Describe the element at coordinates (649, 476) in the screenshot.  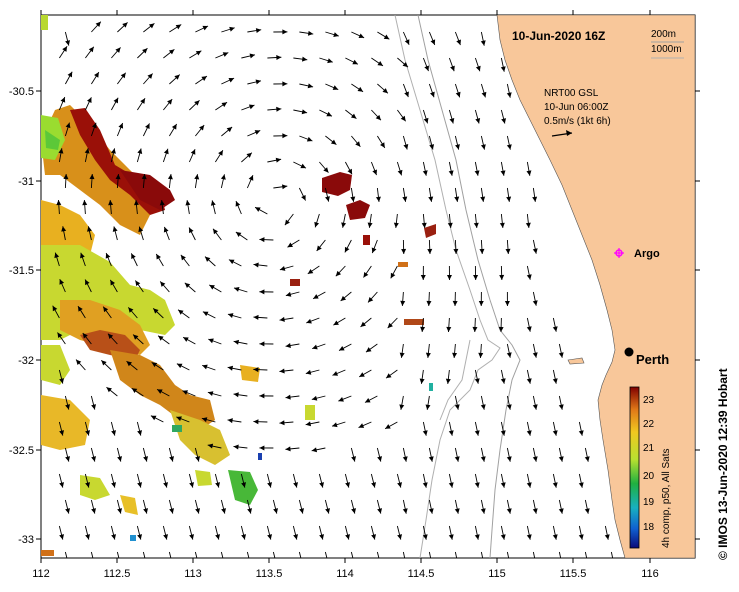
I see `colorbar-tick: 20` at that location.